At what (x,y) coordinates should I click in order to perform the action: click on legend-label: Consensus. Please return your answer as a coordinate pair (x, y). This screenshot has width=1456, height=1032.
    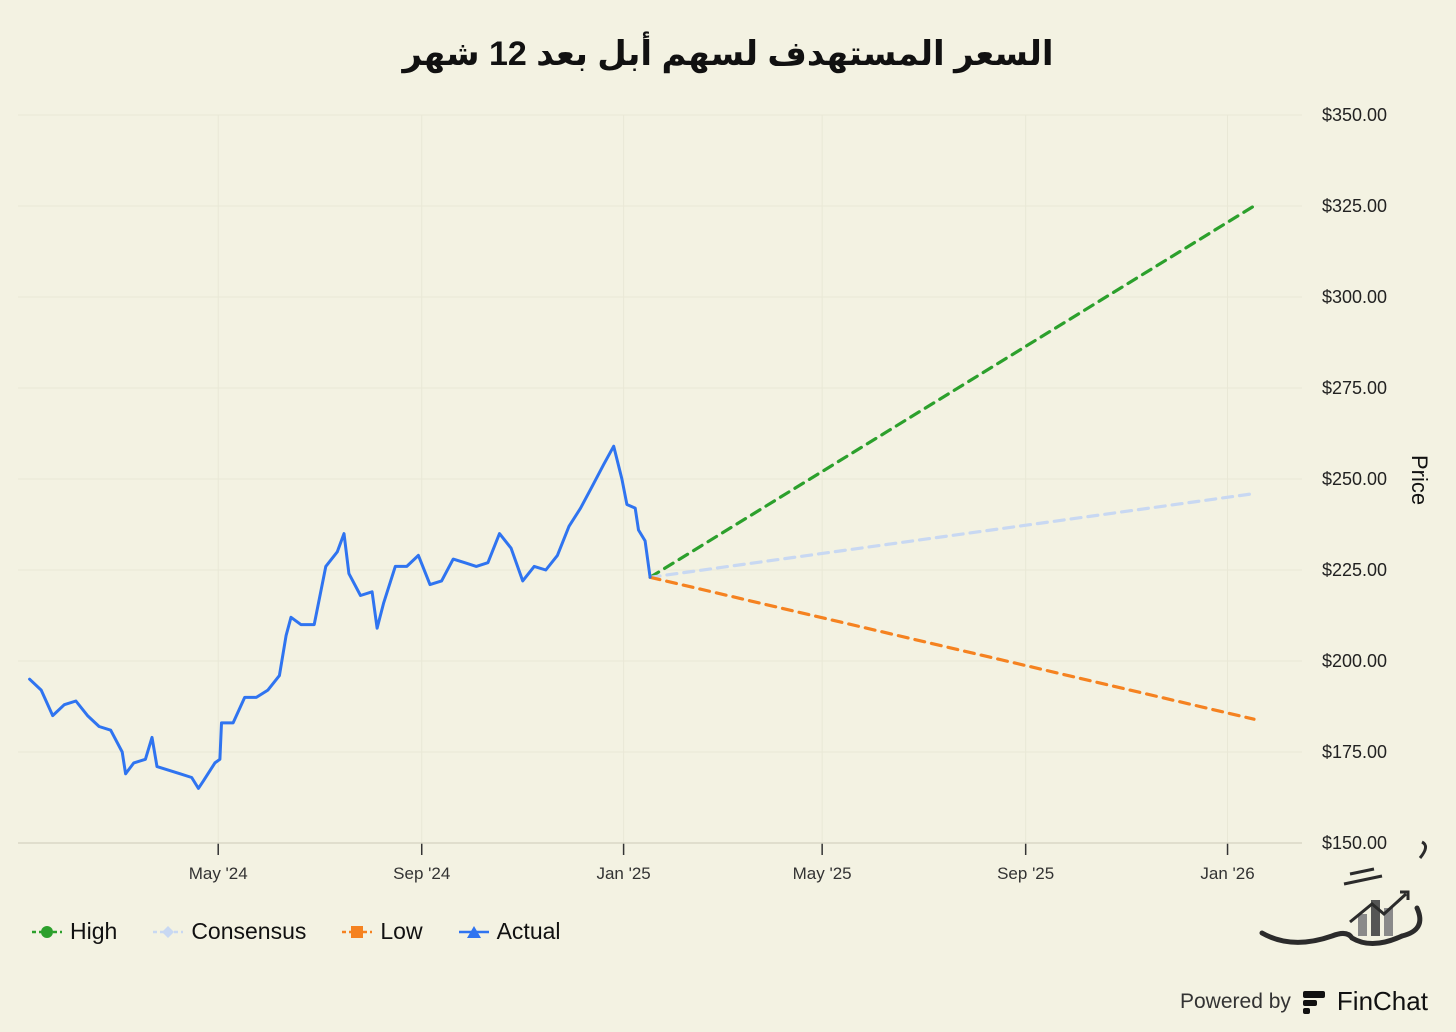
    Looking at the image, I should click on (249, 931).